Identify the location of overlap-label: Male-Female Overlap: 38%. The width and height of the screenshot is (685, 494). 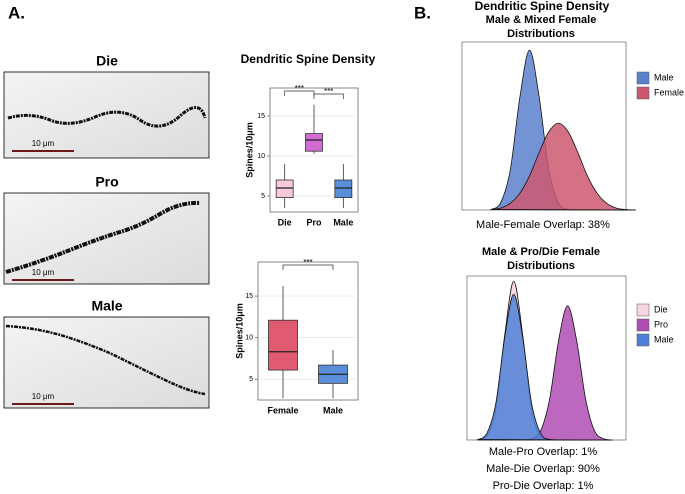
(543, 225).